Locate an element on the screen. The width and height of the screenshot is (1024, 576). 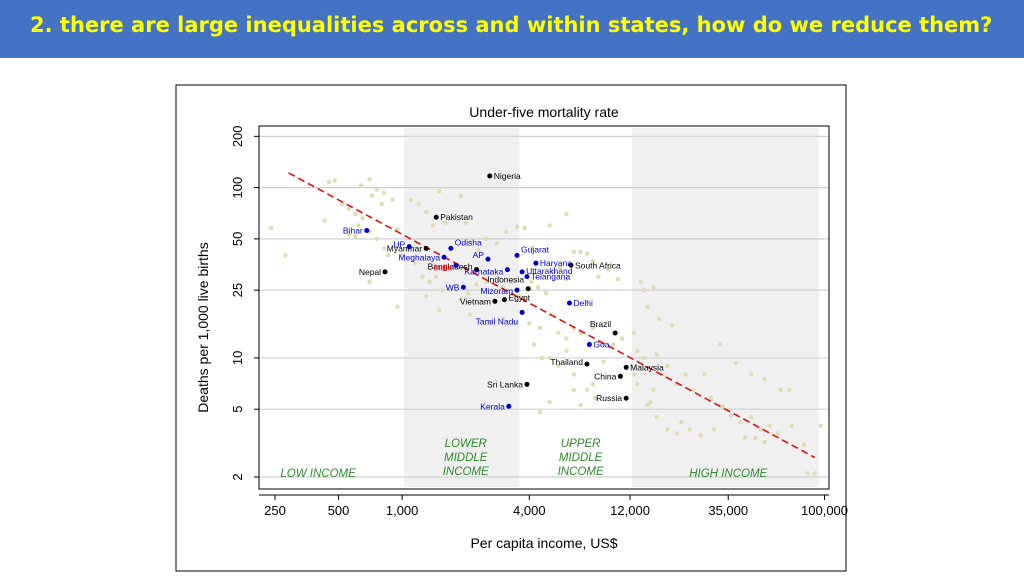
x-tick-label: 35,000 is located at coordinates (728, 510).